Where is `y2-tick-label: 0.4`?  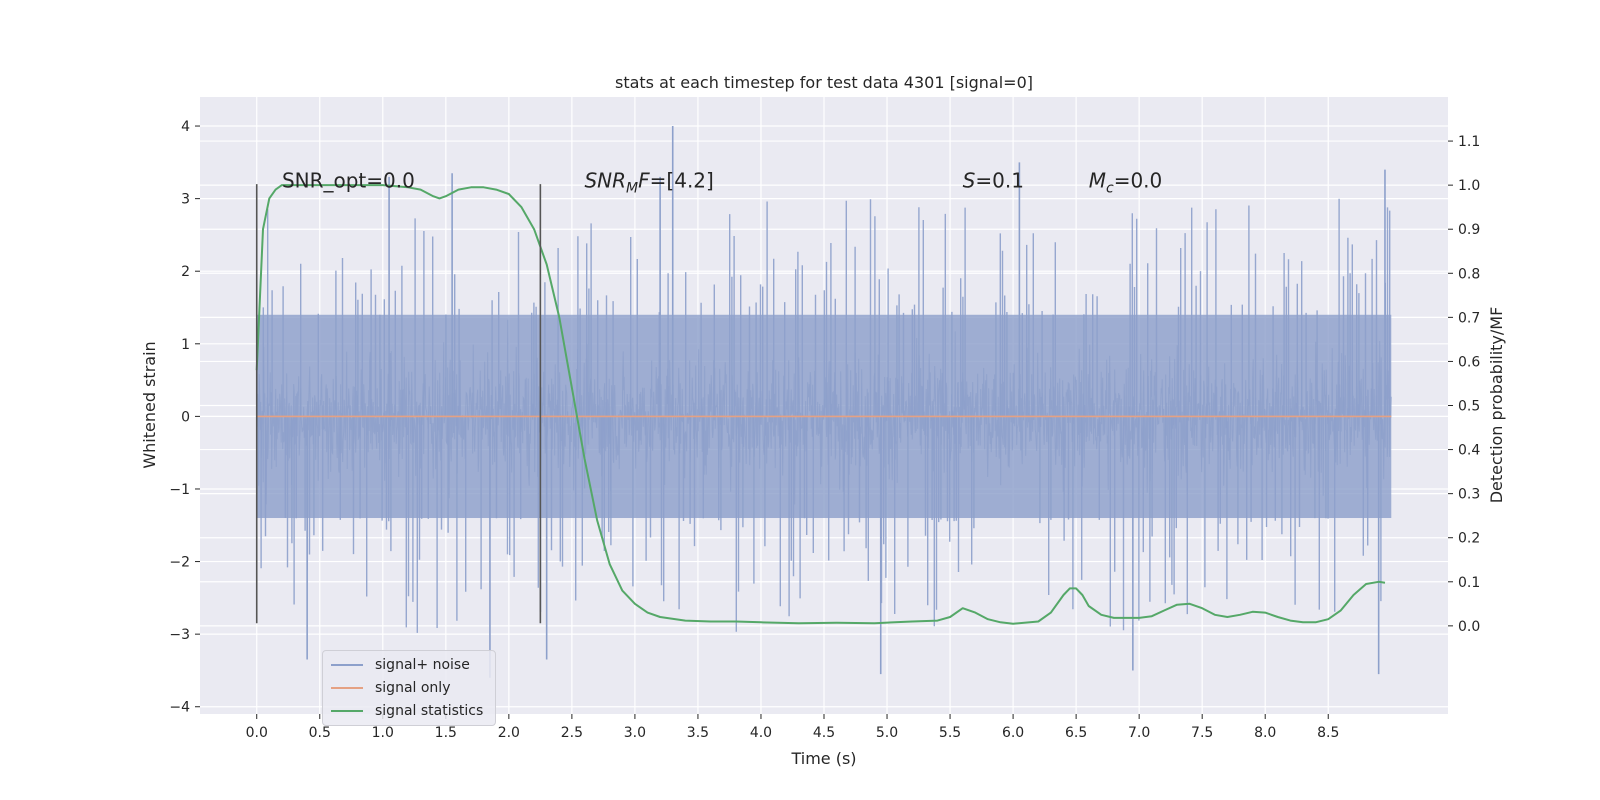
y2-tick-label: 0.4 is located at coordinates (1469, 451).